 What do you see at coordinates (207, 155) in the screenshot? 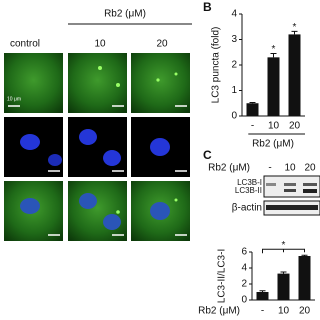
I see `panel-label: C` at bounding box center [207, 155].